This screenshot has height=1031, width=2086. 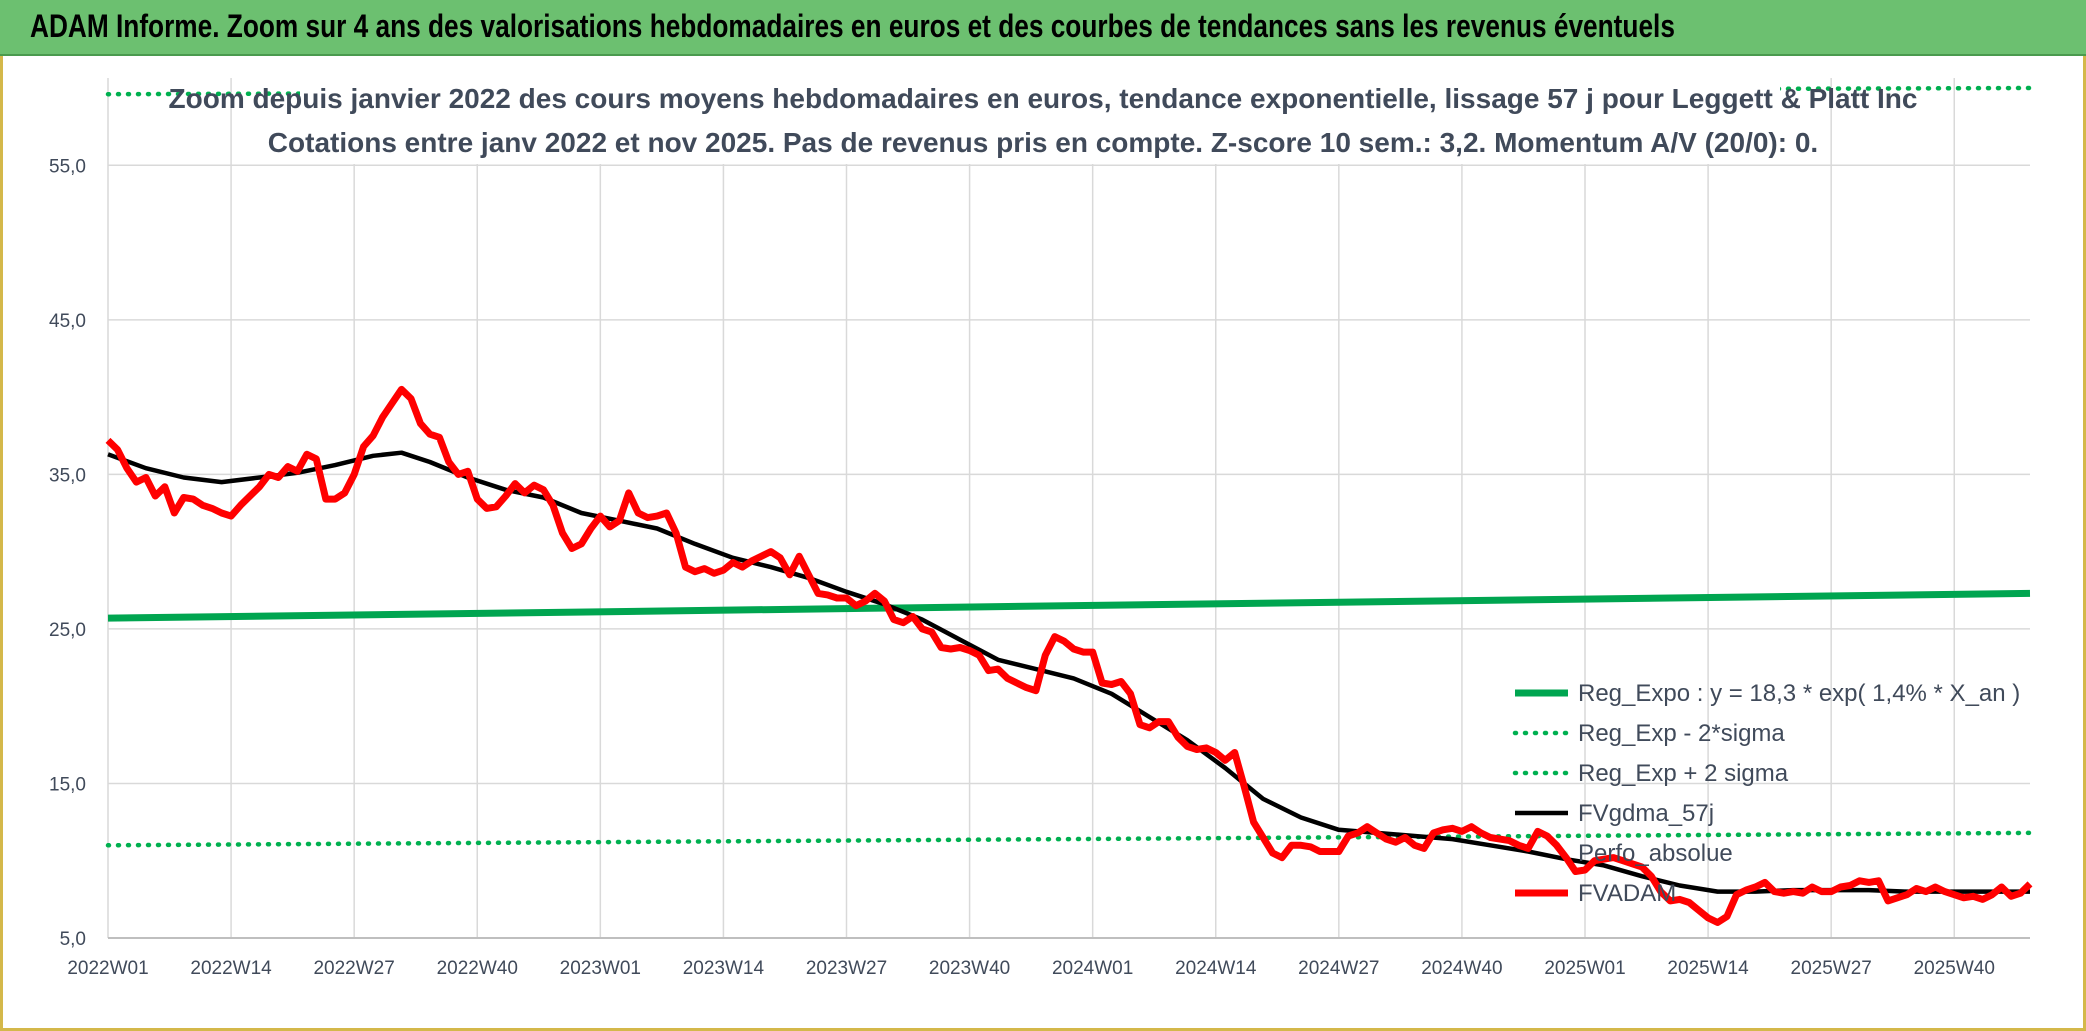 What do you see at coordinates (67, 475) in the screenshot?
I see `y-tick-label: 35,0` at bounding box center [67, 475].